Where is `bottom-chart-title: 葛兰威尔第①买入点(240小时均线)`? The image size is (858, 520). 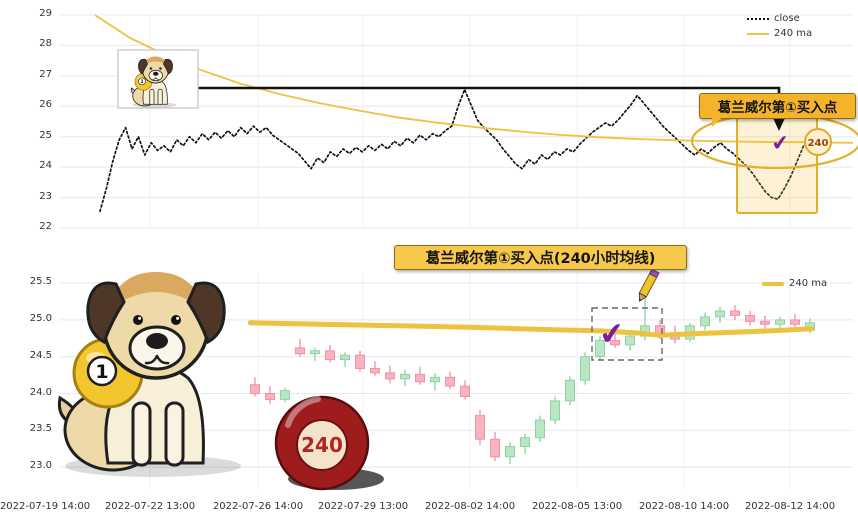 bottom-chart-title: 葛兰威尔第①买入点(240小时均线) is located at coordinates (540, 257).